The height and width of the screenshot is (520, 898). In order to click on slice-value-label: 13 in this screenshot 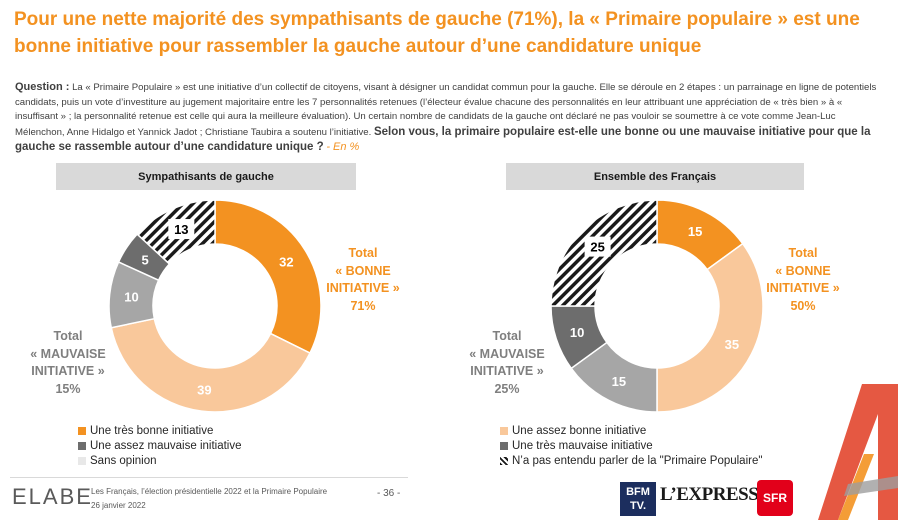, I will do `click(181, 229)`.